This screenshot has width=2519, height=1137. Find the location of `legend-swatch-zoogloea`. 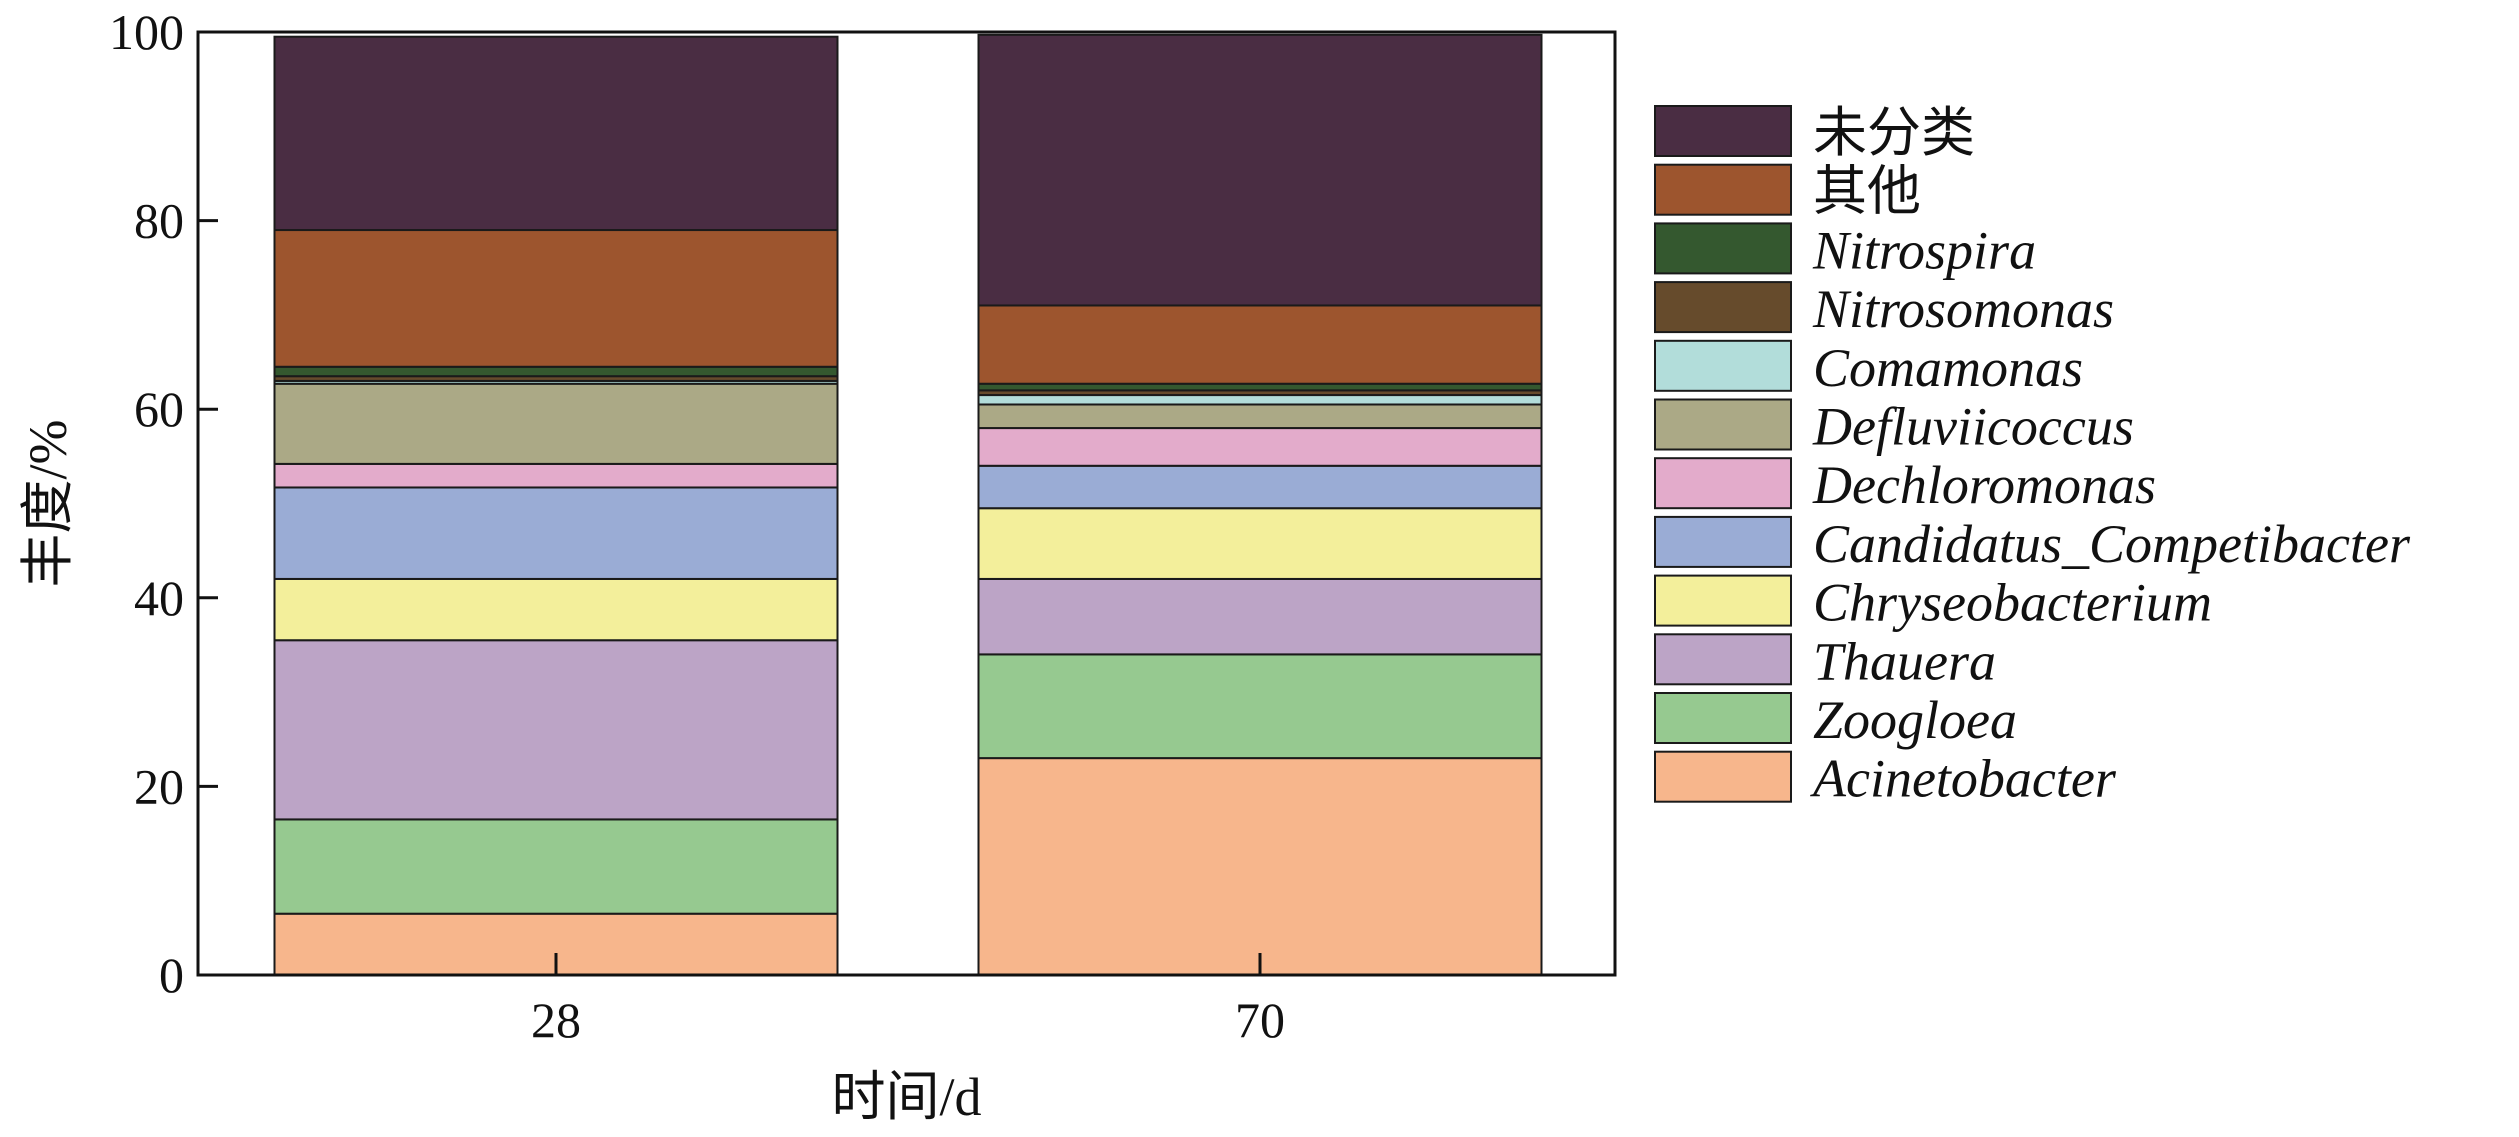

legend-swatch-zoogloea is located at coordinates (1723, 718).